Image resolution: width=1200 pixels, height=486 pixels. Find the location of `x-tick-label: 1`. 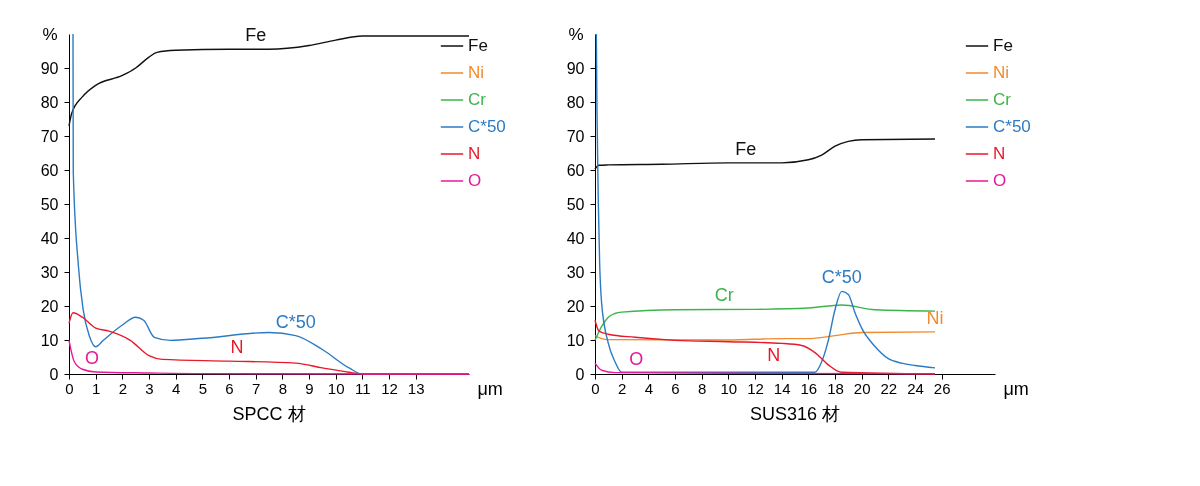

x-tick-label: 1 is located at coordinates (96, 388).